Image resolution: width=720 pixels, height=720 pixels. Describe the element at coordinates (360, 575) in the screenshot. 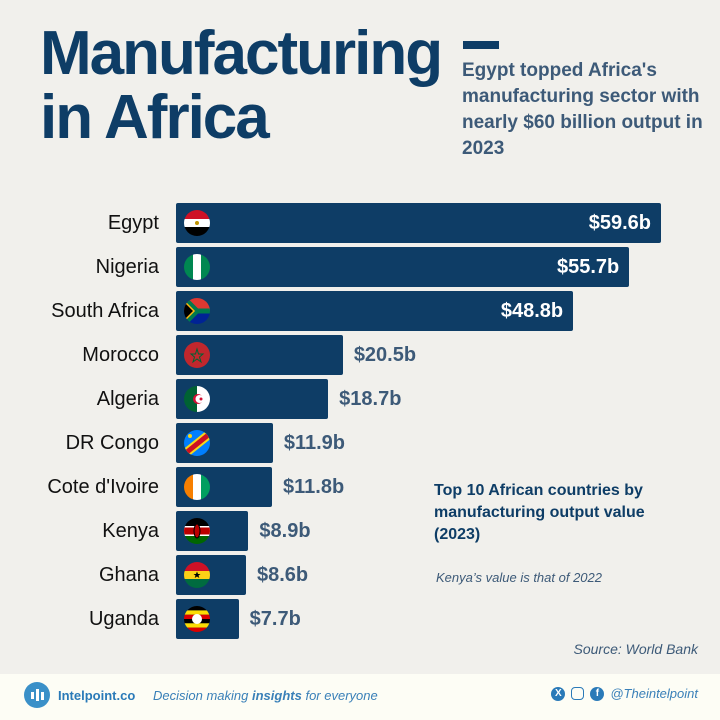

I see `bar-row-ghana: Ghana $8.6b` at that location.